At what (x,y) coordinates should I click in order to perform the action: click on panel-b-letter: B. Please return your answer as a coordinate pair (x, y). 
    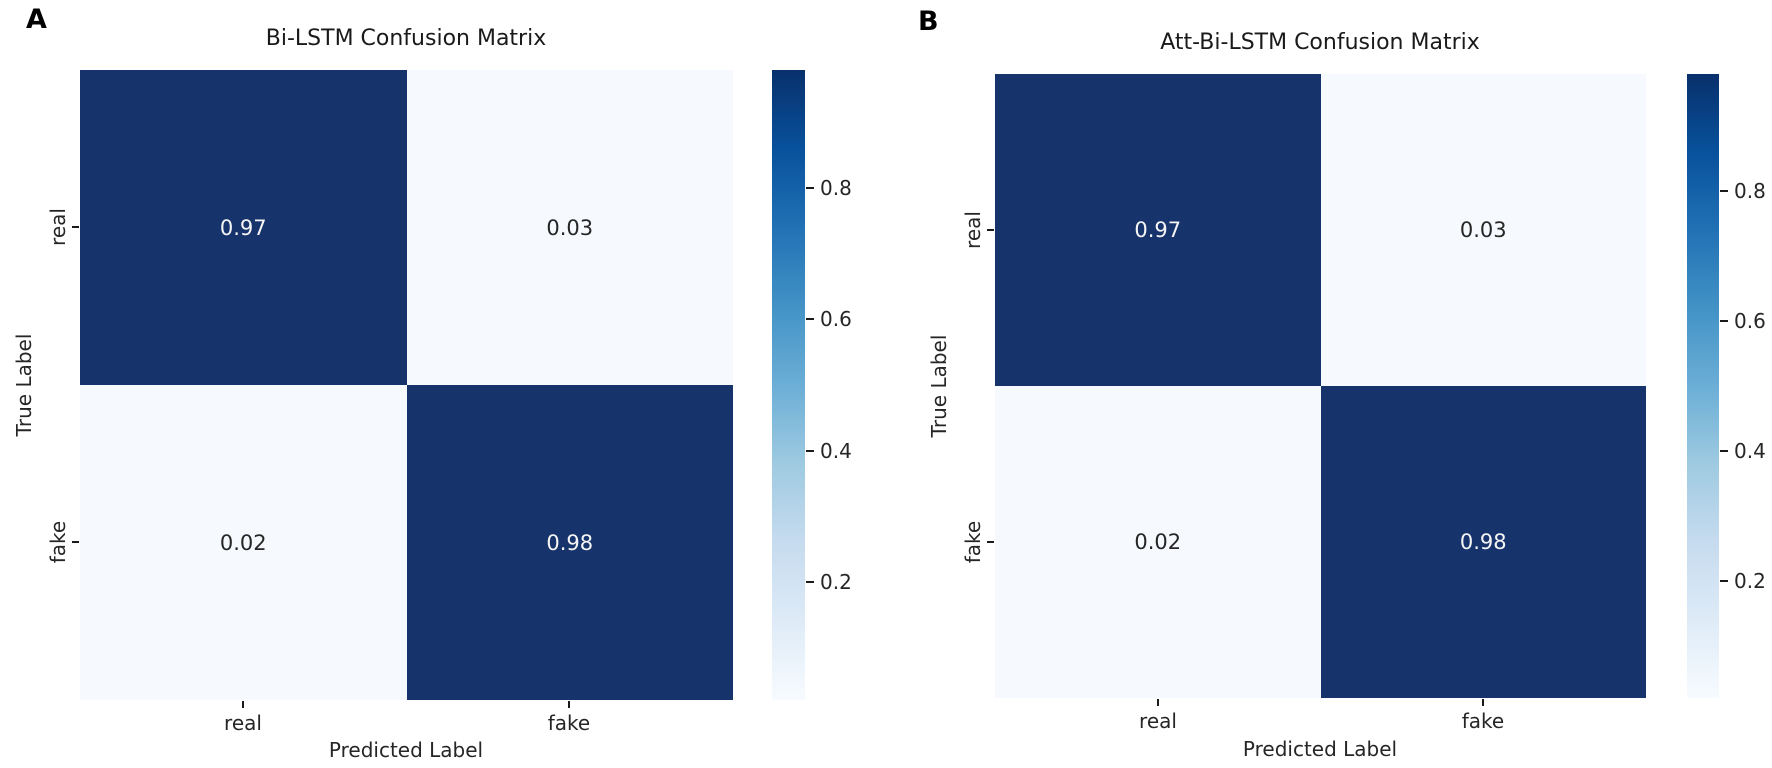
    Looking at the image, I should click on (928, 21).